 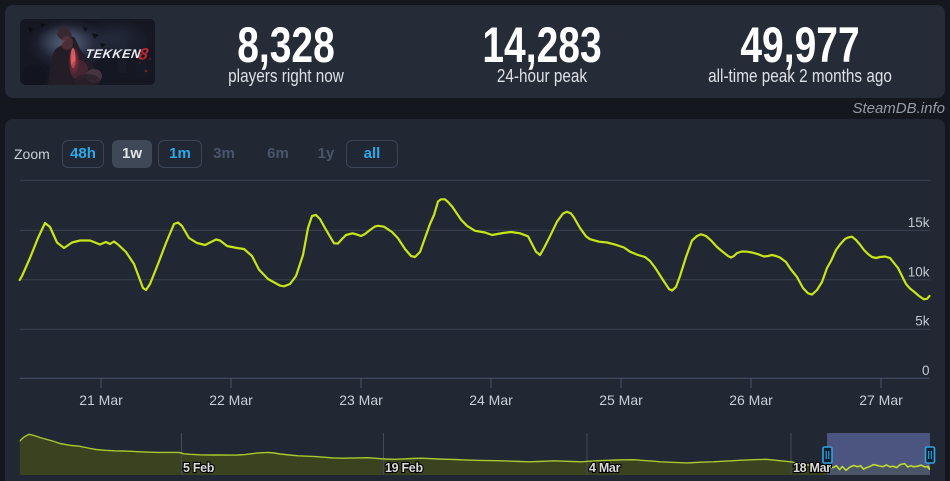 What do you see at coordinates (231, 400) in the screenshot?
I see `svg-text: 22 Mar` at bounding box center [231, 400].